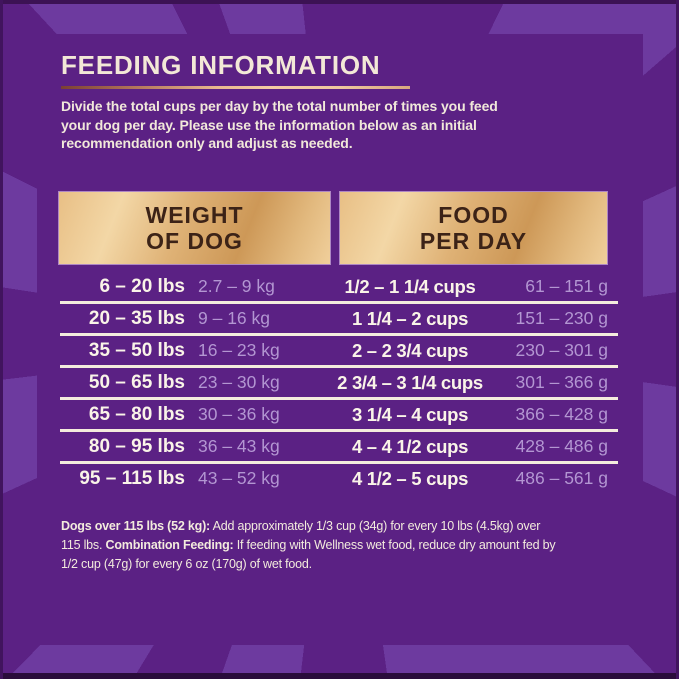 This screenshot has width=679, height=679. I want to click on weight-kg: 23 – 30 kg, so click(239, 382).